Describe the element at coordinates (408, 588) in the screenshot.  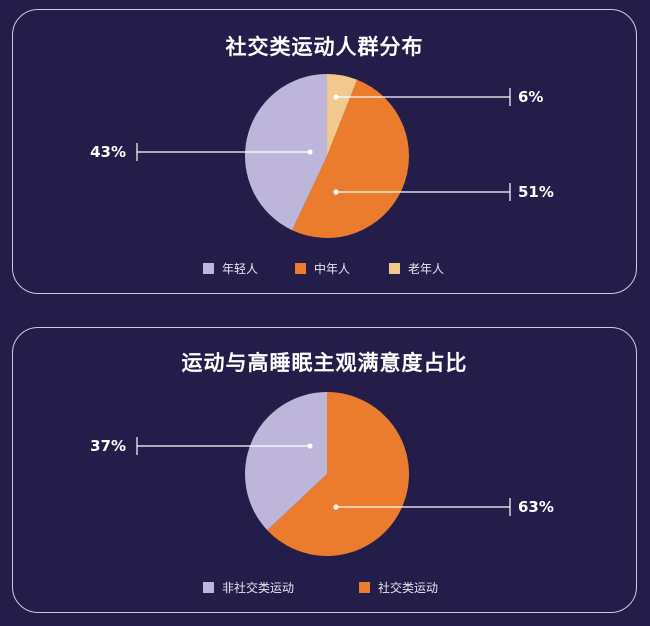
I see `legend-label: 社交类运动` at that location.